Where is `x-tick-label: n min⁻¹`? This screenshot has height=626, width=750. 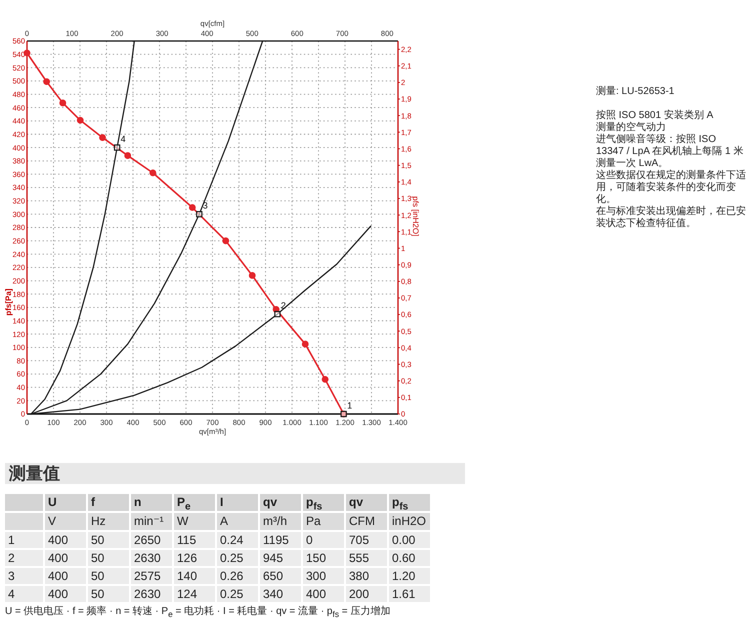
x-tick-label: n min⁻¹ is located at coordinates (149, 512).